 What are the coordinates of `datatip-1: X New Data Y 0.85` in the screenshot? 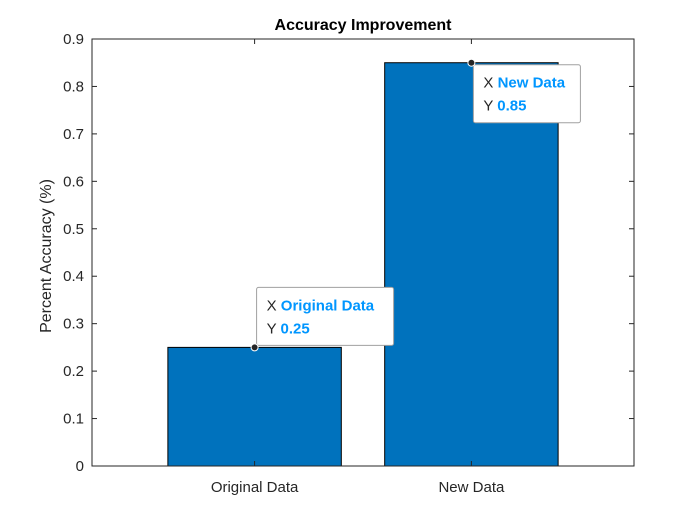 It's located at (524, 91).